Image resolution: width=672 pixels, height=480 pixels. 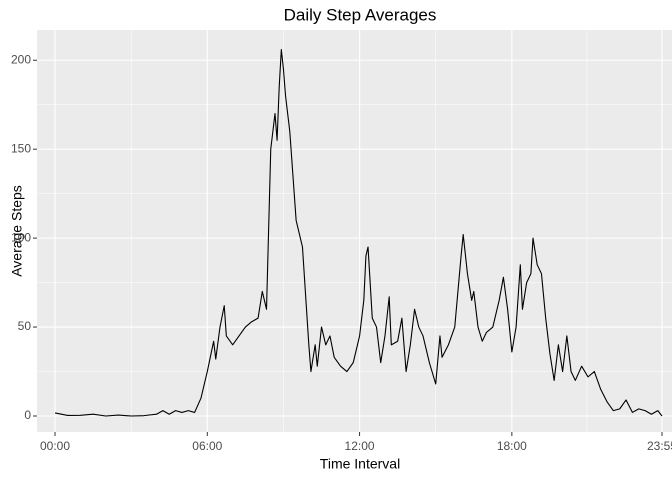 I want to click on y-tick-label: 200, so click(x=21, y=59).